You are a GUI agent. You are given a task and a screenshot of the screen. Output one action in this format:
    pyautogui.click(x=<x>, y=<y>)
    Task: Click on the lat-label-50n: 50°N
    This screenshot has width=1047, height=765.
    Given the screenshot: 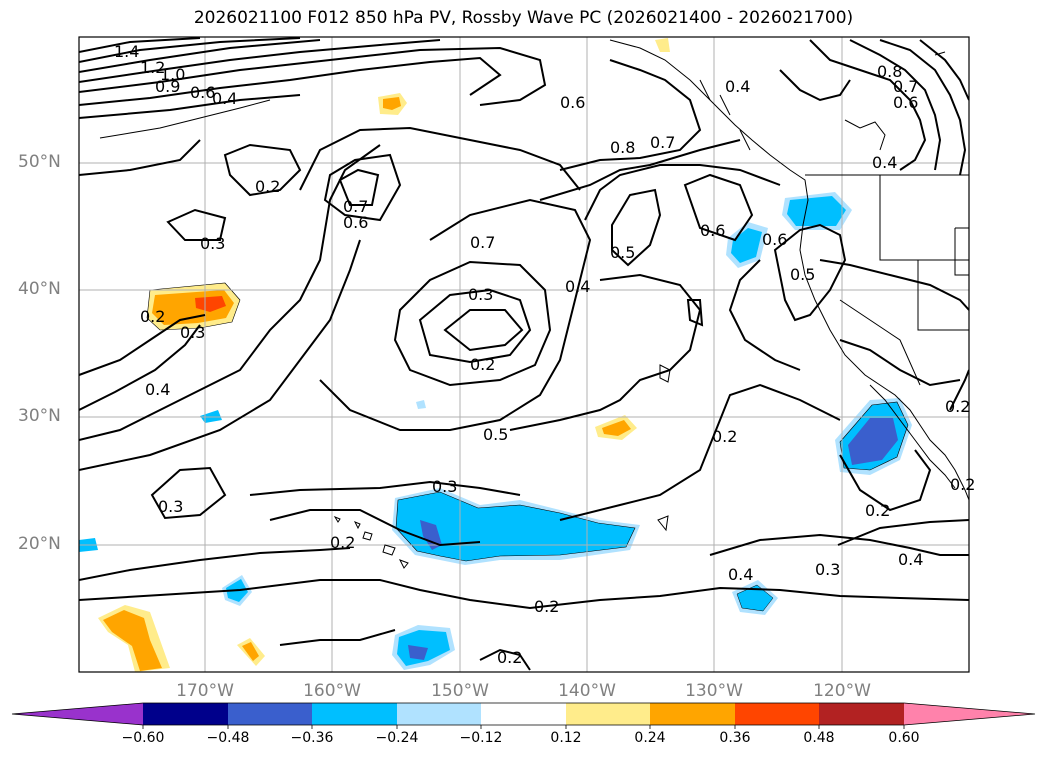 What is the action you would take?
    pyautogui.click(x=39, y=162)
    